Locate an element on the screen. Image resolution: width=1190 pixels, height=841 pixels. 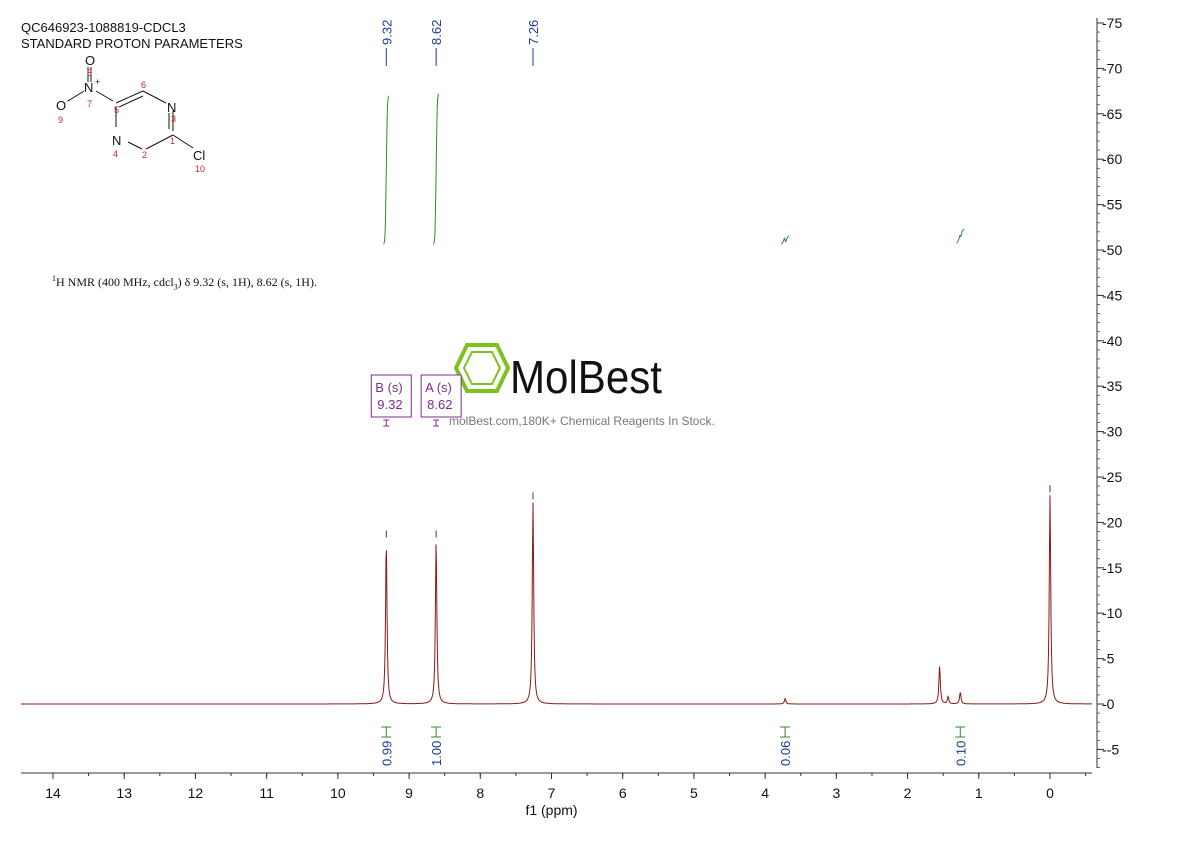
x-tick-label: 3 is located at coordinates (836, 793).